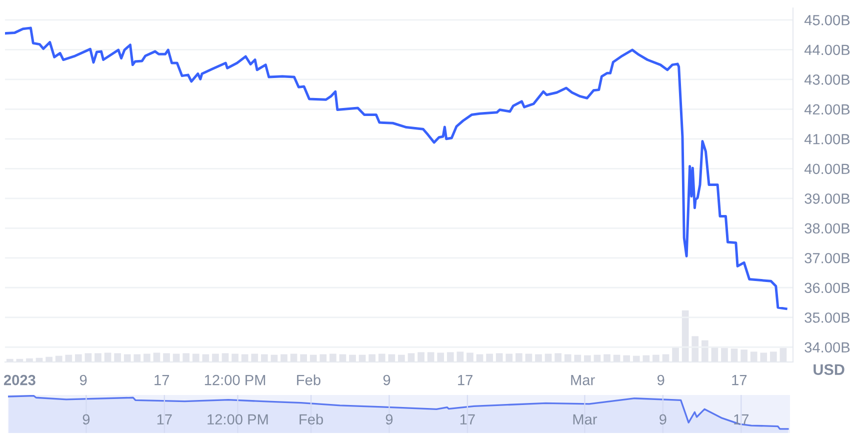 The image size is (850, 441). I want to click on y-tick-label: 40.00B, so click(827, 169).